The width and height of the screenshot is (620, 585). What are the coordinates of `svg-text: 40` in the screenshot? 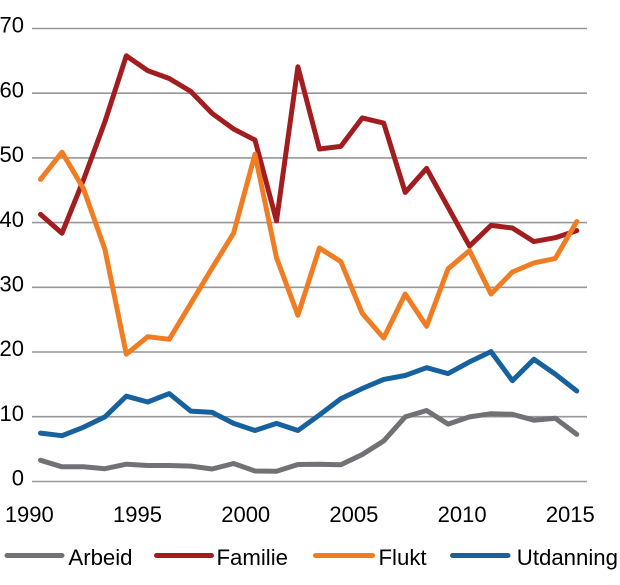 It's located at (12, 219).